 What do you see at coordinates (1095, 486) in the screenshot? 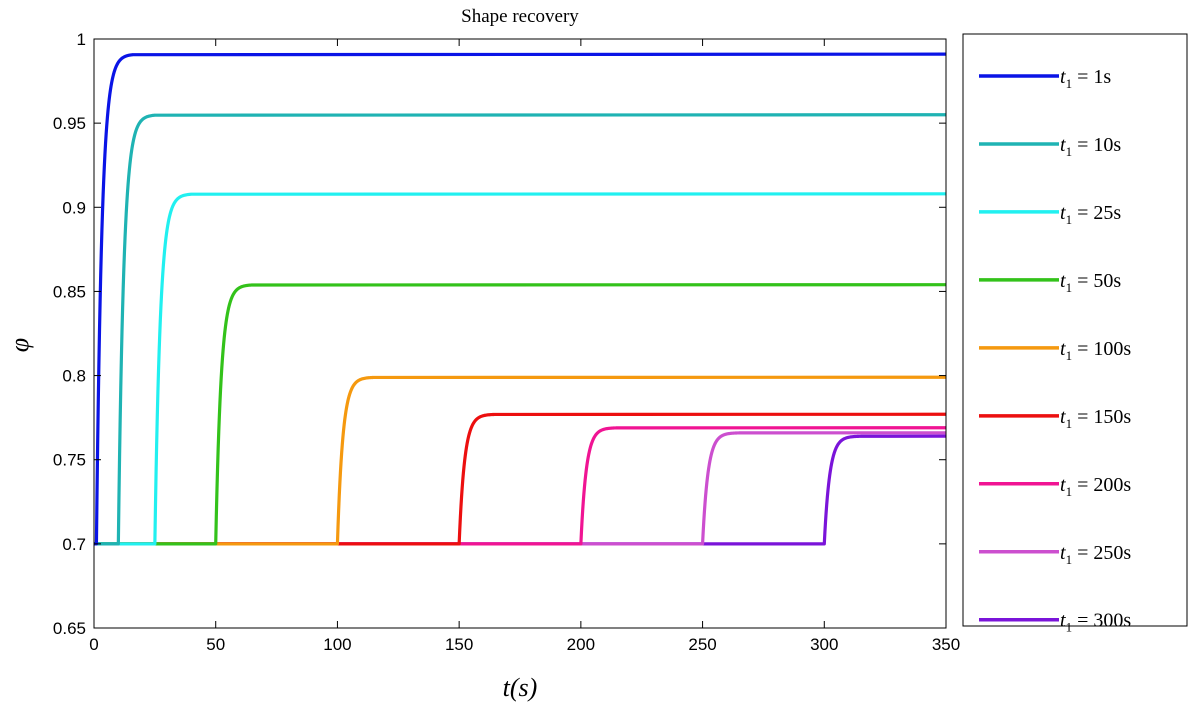
I see `legend-label: t1 = 200s` at bounding box center [1095, 486].